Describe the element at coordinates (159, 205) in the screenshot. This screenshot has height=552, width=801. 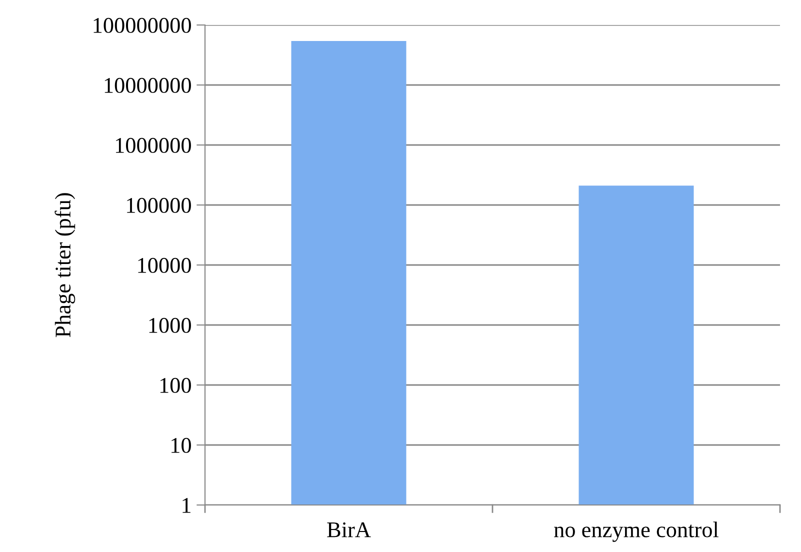
I see `y-tick-label: 100000` at that location.